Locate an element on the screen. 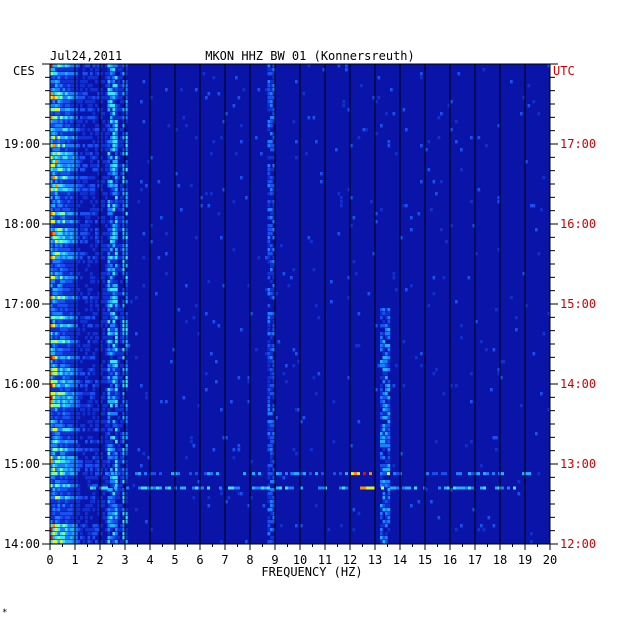 The image size is (630, 624). x-tick-label: 6 is located at coordinates (199, 560).